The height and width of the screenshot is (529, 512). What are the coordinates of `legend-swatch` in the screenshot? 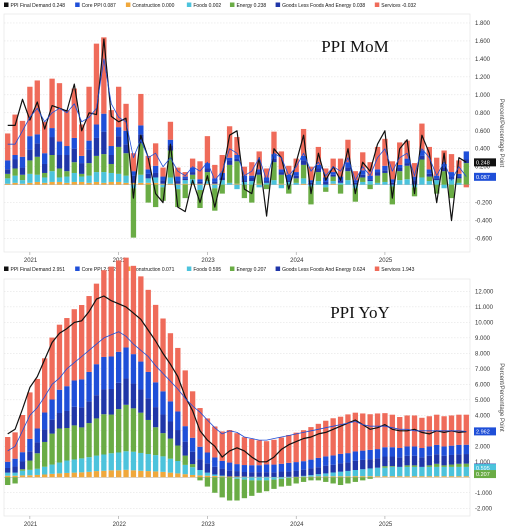 It's located at (128, 4).